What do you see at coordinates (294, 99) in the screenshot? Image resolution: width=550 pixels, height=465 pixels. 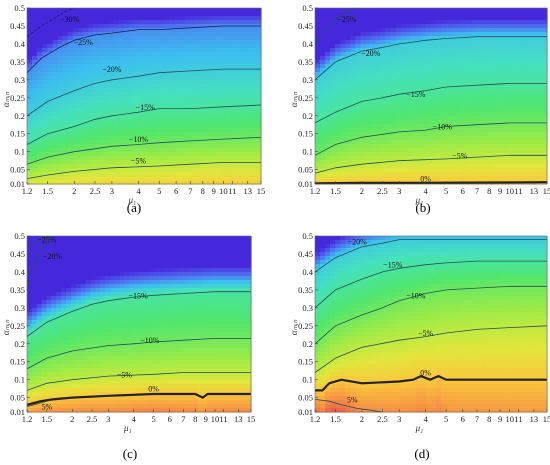 I see `y-axis-label: αₘᵢₙ` at bounding box center [294, 99].